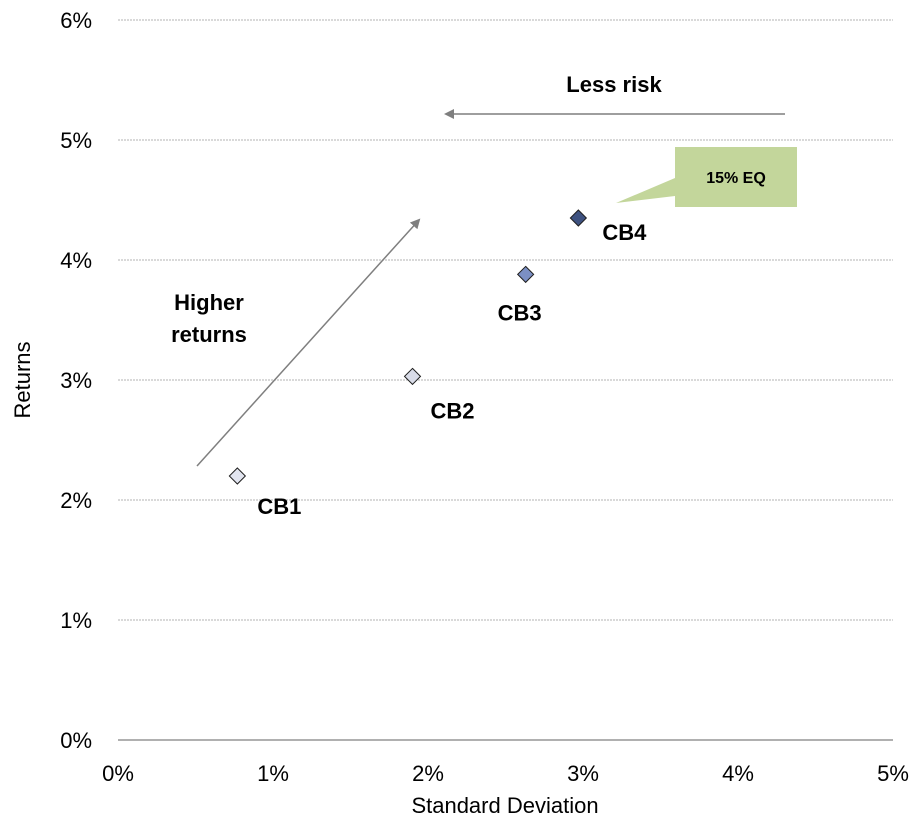 The width and height of the screenshot is (911, 824). Describe the element at coordinates (624, 232) in the screenshot. I see `point-label-cb4: CB4` at that location.